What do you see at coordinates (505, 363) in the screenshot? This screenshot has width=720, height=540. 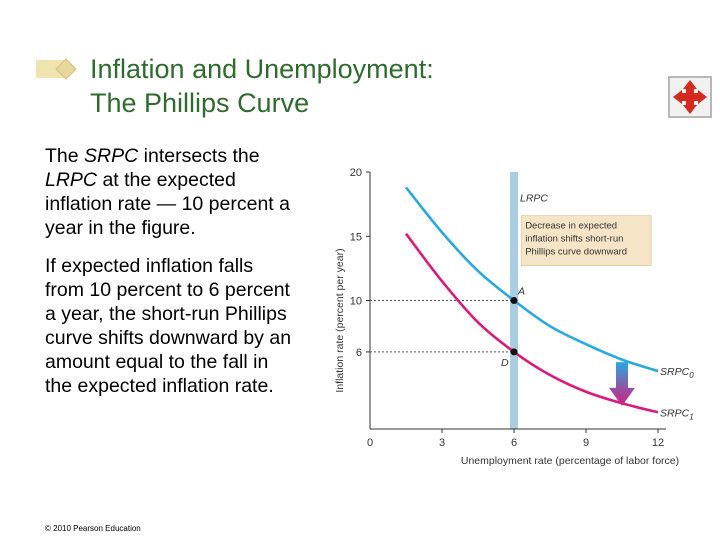 I see `point-label-d: D` at bounding box center [505, 363].